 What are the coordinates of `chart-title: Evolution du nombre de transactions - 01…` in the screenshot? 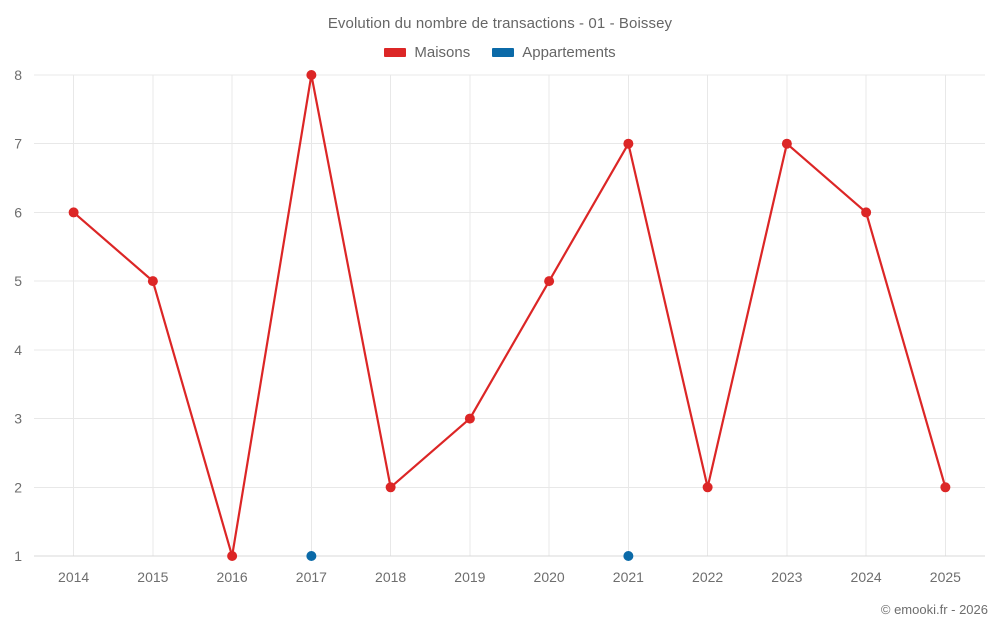 It's located at (500, 23).